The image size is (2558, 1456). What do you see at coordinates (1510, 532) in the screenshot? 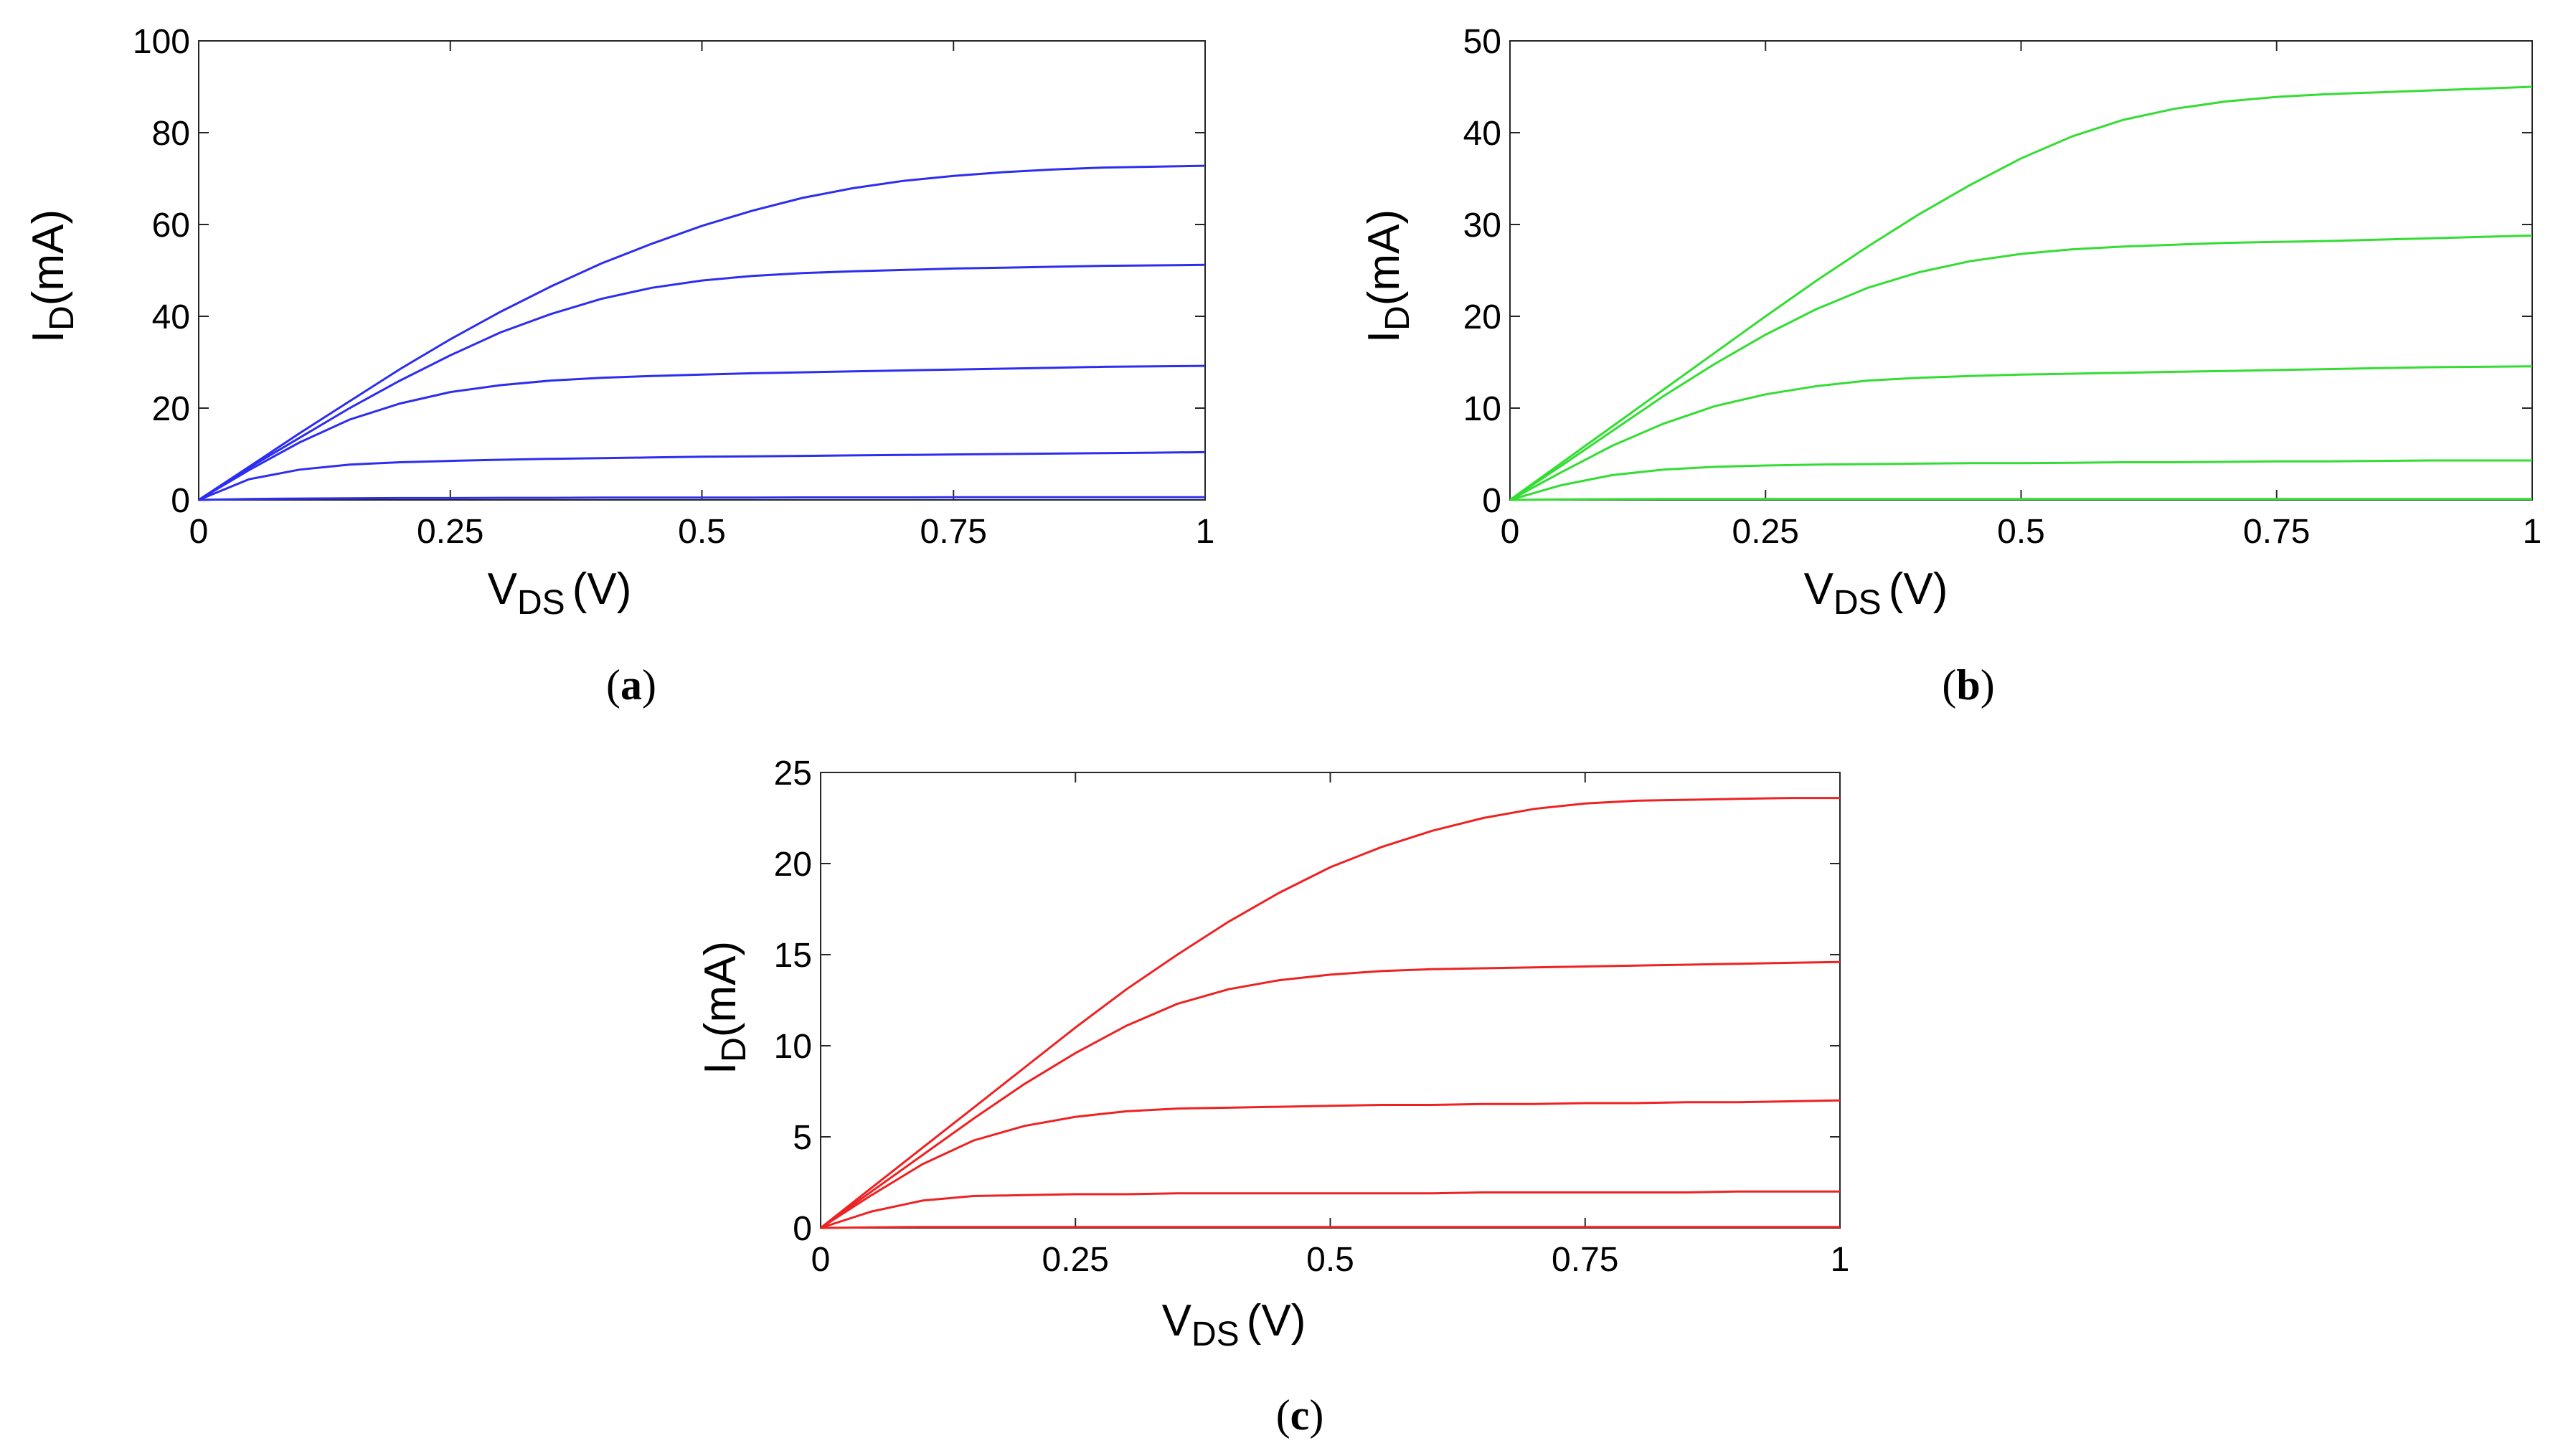
I see `x-tick-label-b: 0` at bounding box center [1510, 532].